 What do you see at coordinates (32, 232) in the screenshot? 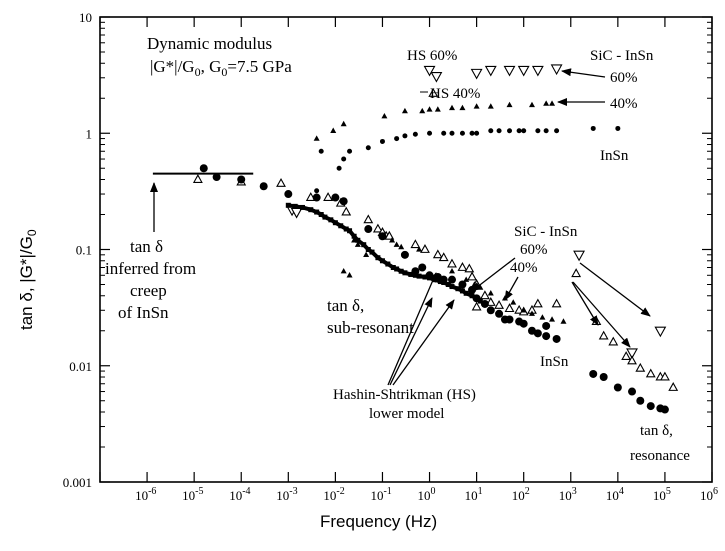
I see `y-axis-title-sub: 0` at bounding box center [32, 232].